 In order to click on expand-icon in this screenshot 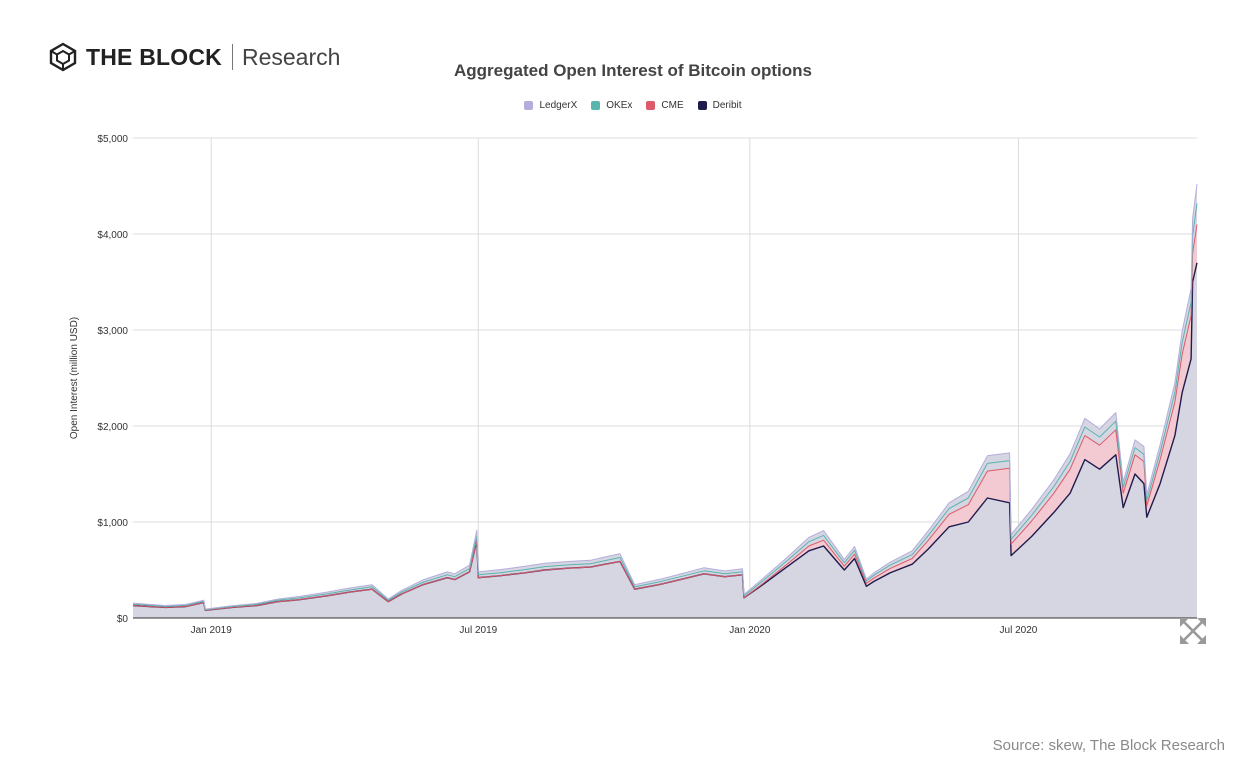, I will do `click(1193, 631)`.